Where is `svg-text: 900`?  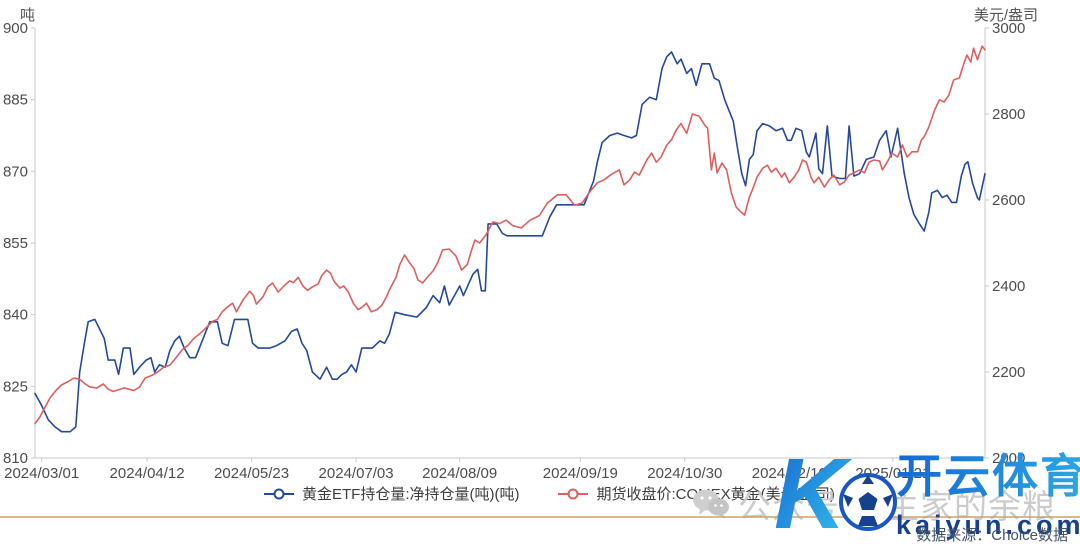 svg-text: 900 is located at coordinates (15, 28).